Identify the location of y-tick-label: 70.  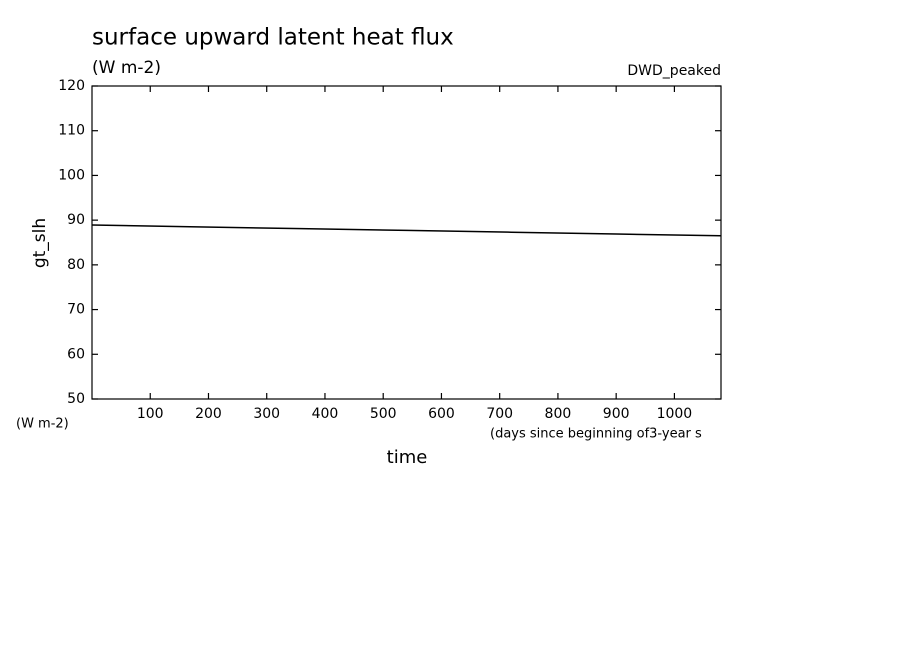
(76, 310).